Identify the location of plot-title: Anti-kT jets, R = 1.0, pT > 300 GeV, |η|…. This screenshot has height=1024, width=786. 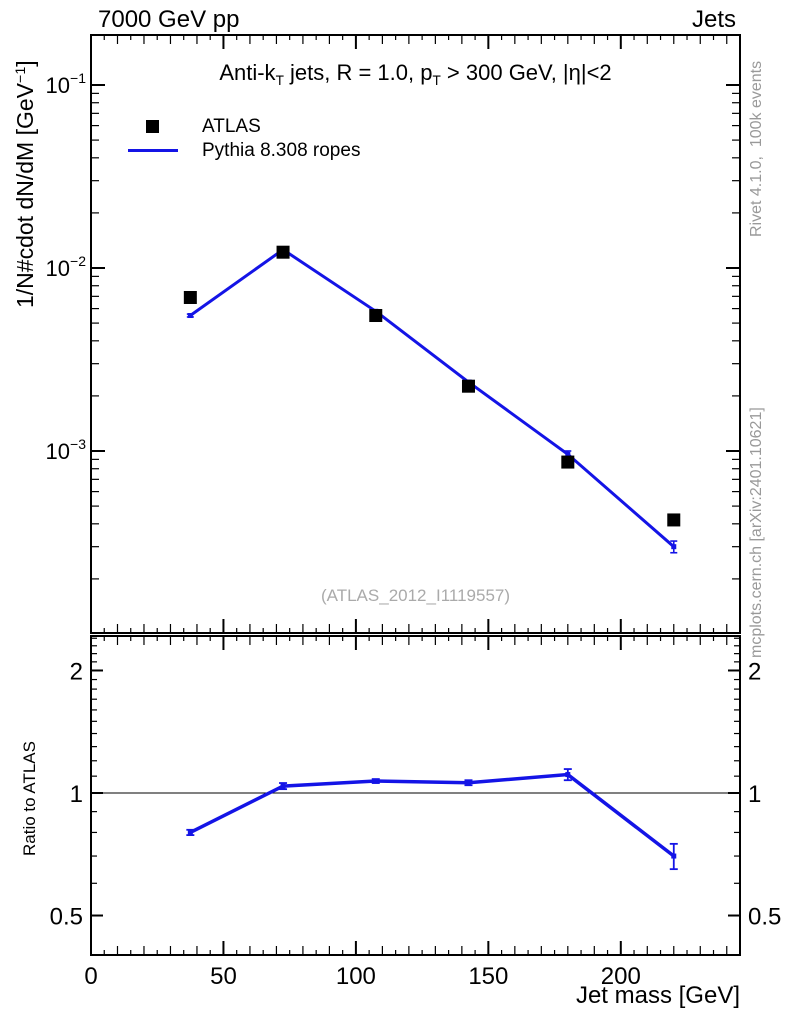
(415, 74).